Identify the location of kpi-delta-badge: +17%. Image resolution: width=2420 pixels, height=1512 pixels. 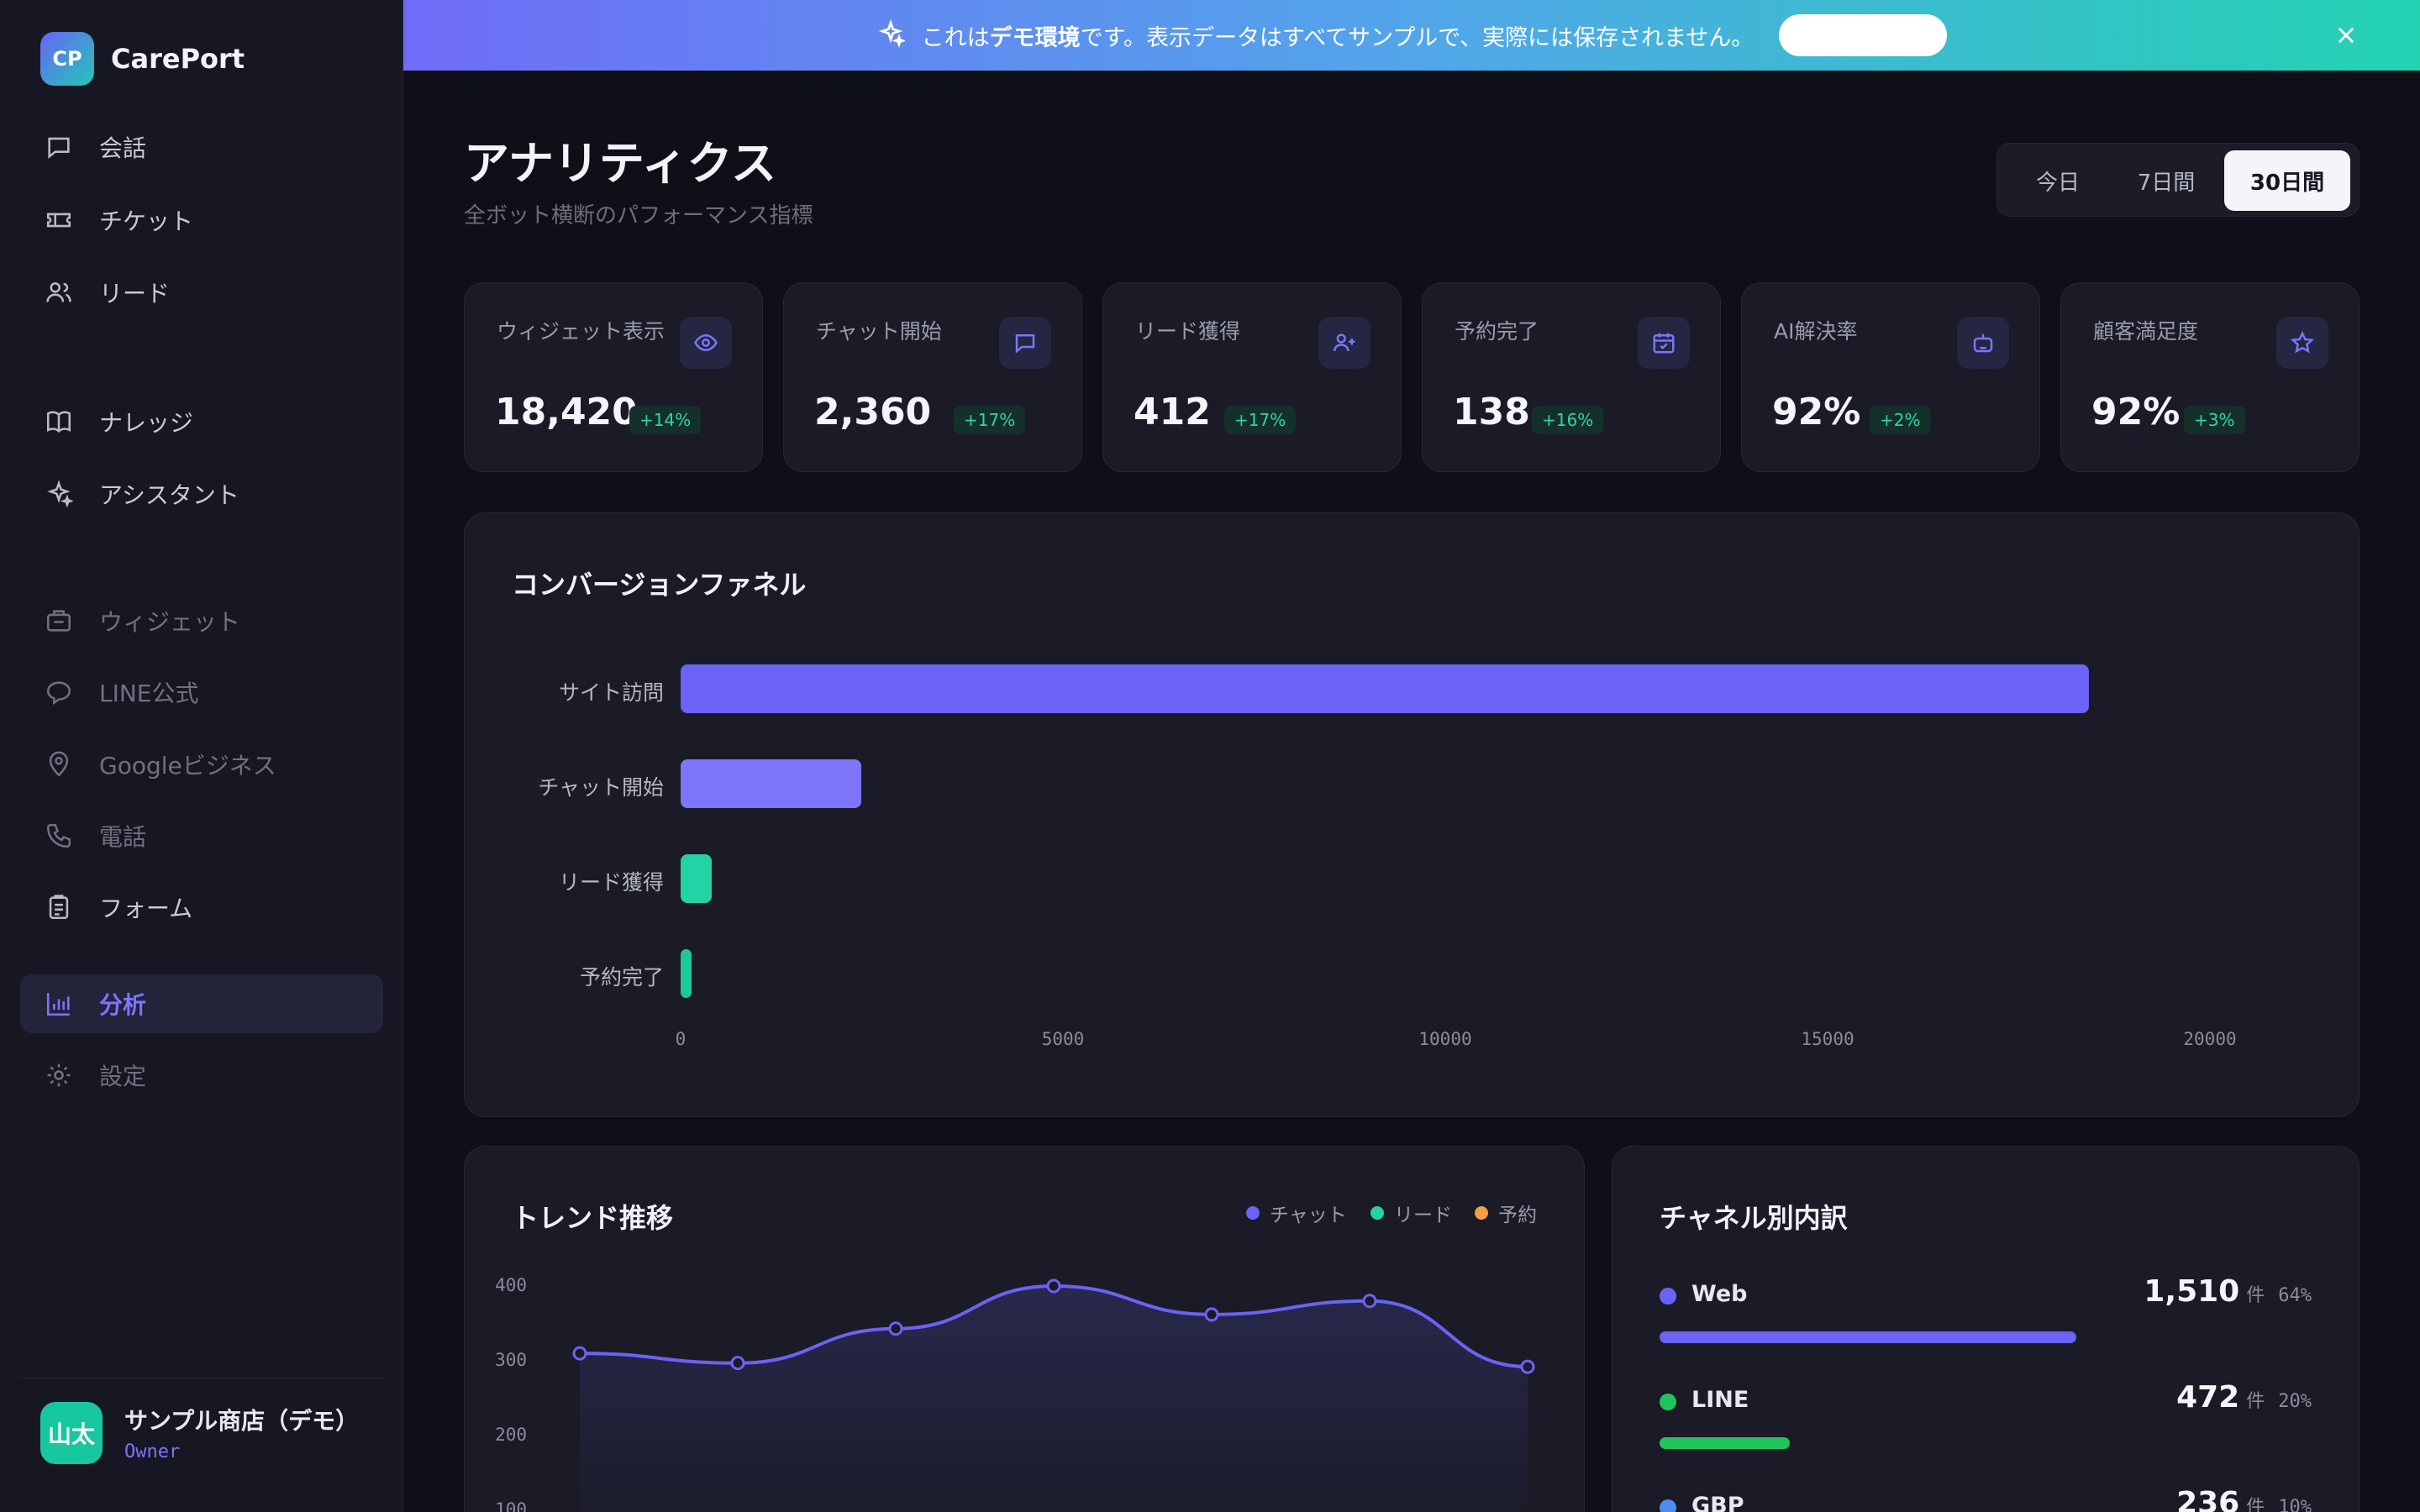
(990, 420).